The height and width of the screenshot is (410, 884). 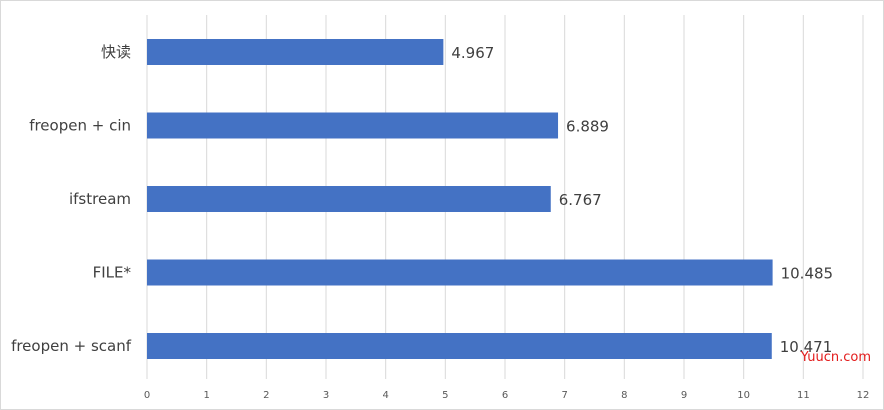 I want to click on value-label-2: 6.767, so click(x=580, y=200).